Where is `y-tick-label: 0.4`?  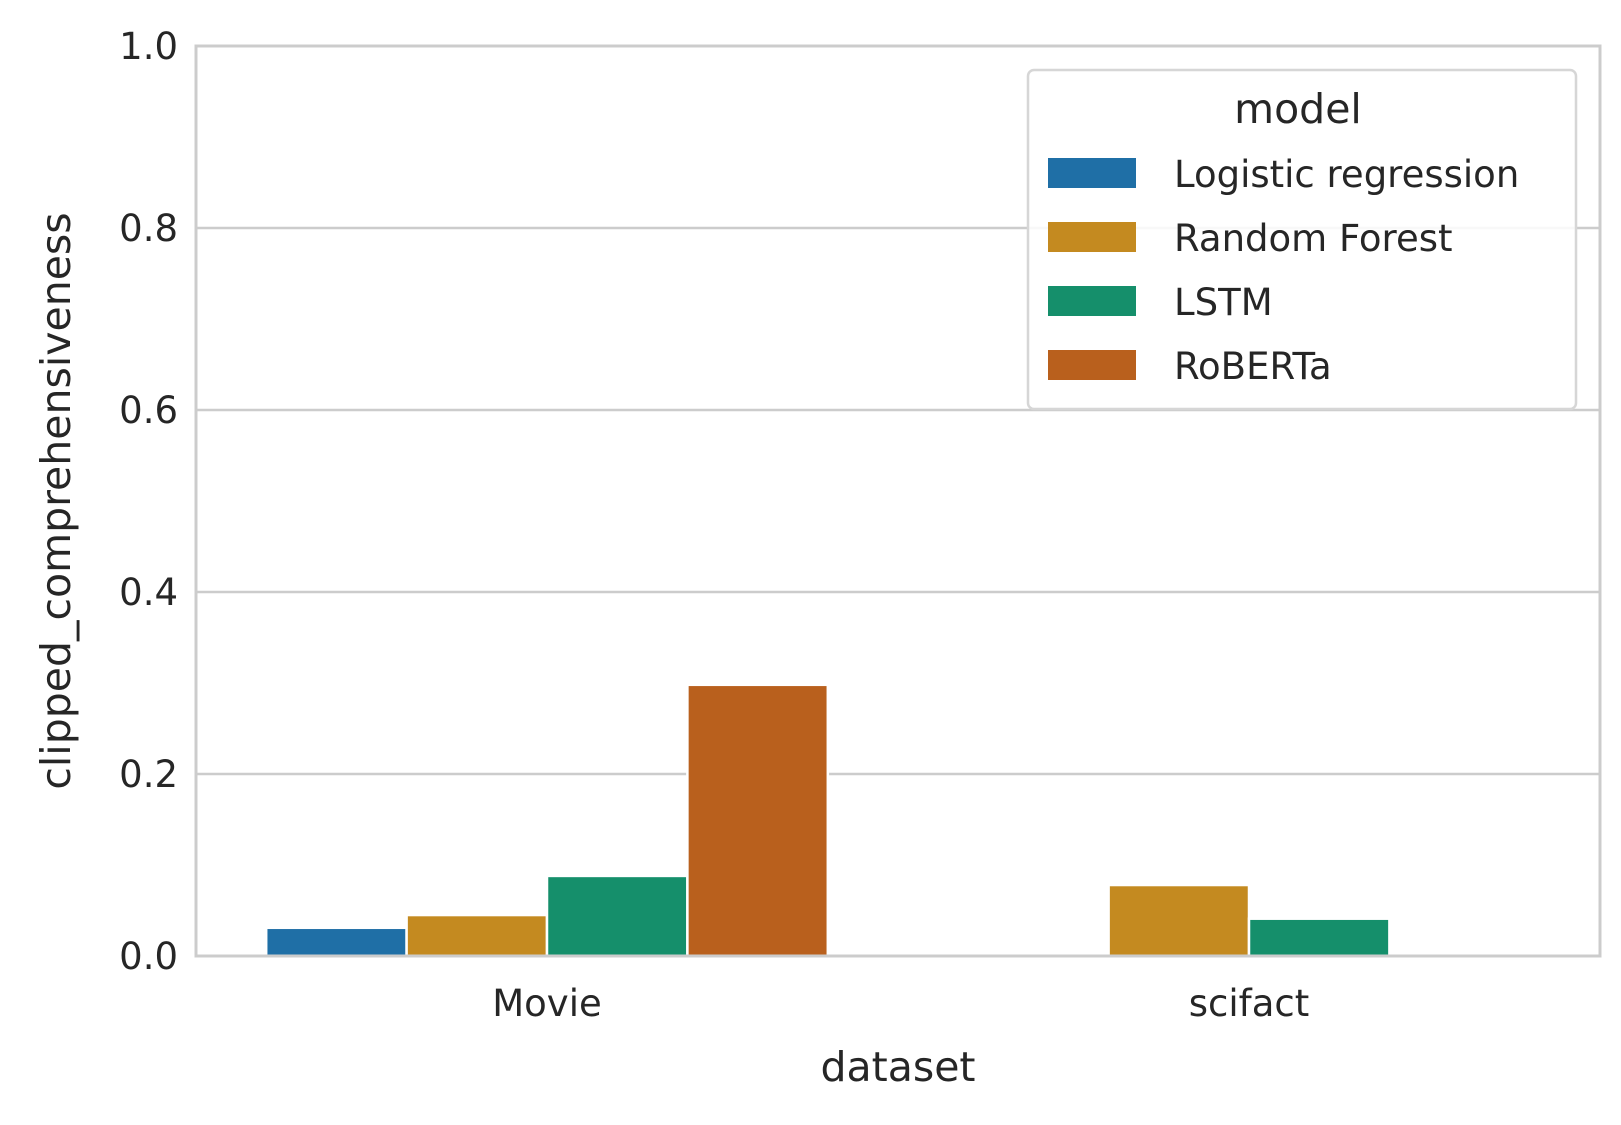
y-tick-label: 0.4 is located at coordinates (148, 592).